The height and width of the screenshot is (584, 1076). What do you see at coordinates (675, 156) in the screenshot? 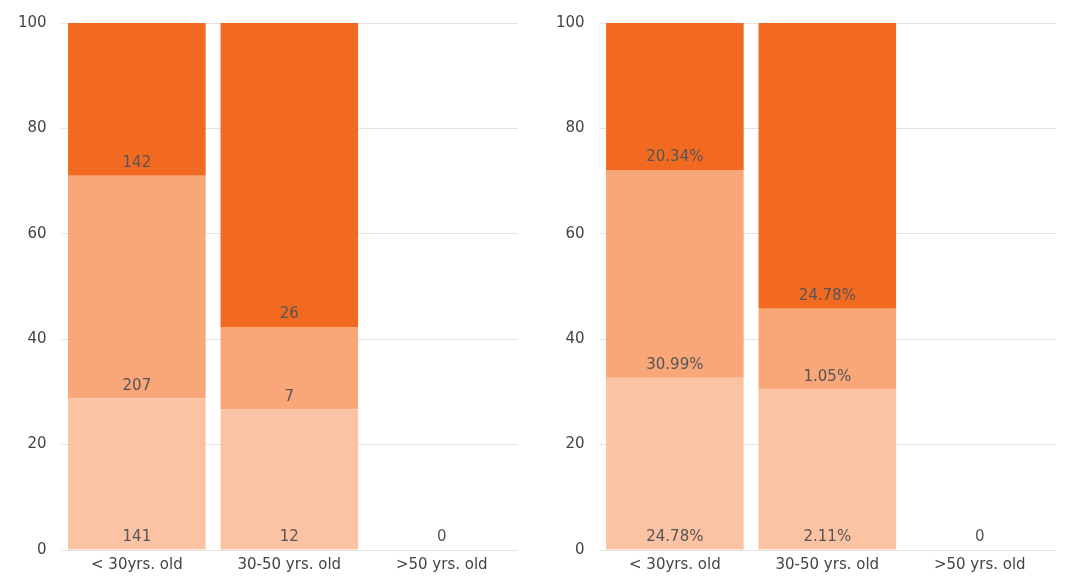
I see `annotation: 20.34%` at bounding box center [675, 156].